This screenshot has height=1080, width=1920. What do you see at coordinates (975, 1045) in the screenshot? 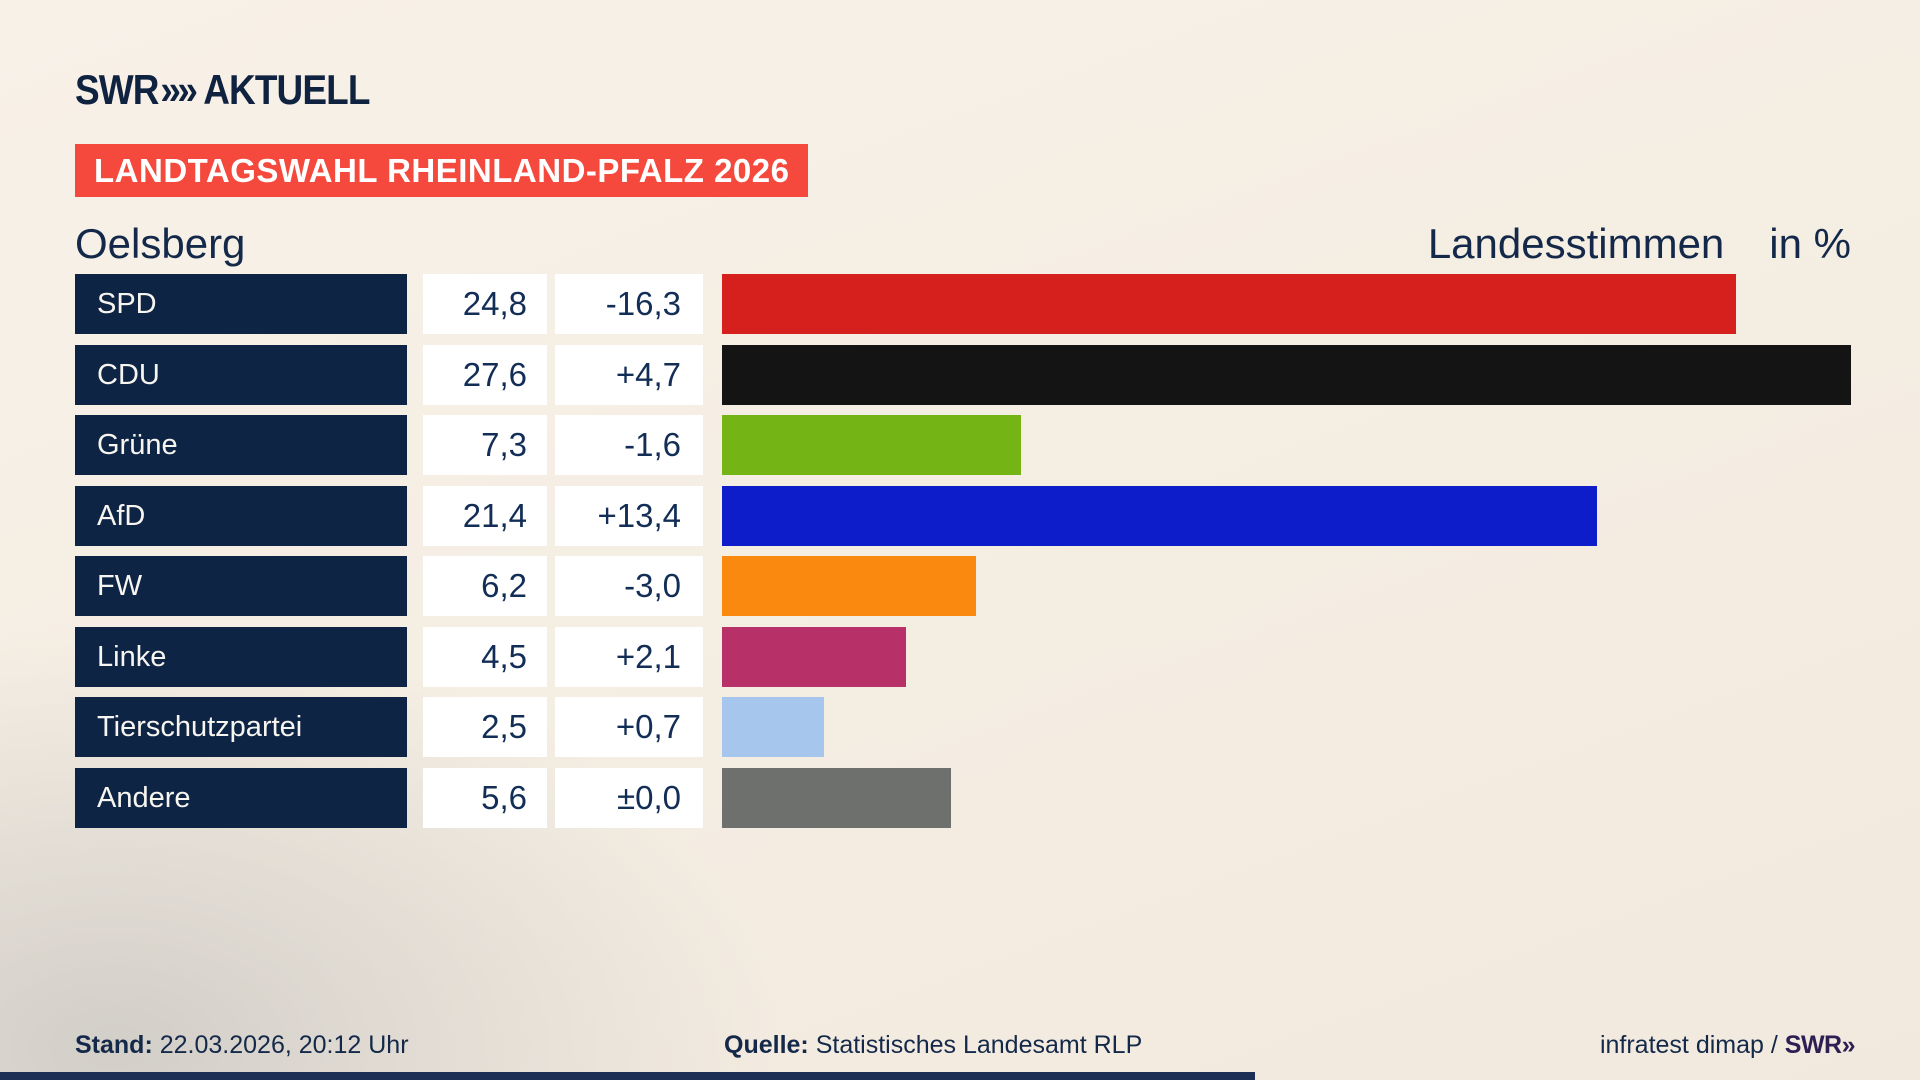
I see `source-value: Statistisches Landesamt RLP` at bounding box center [975, 1045].